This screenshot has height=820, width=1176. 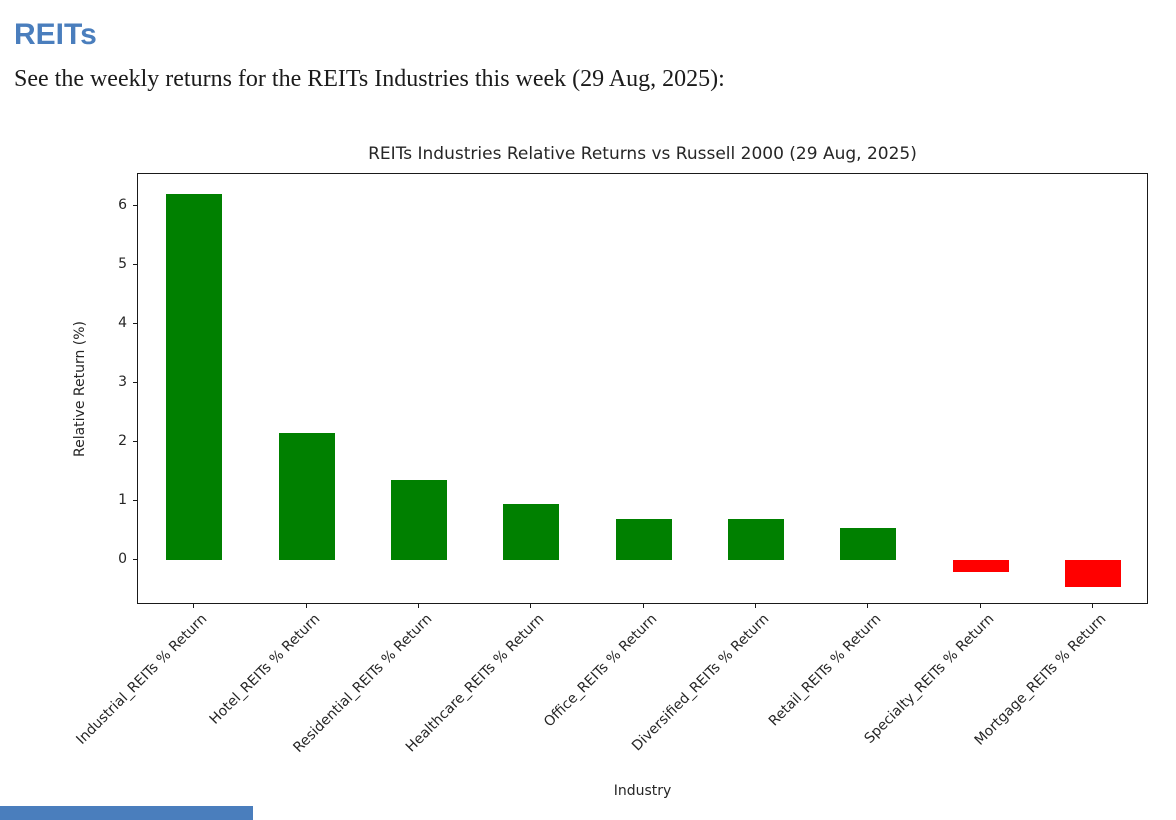 I want to click on page-title: REITs, so click(x=55, y=34).